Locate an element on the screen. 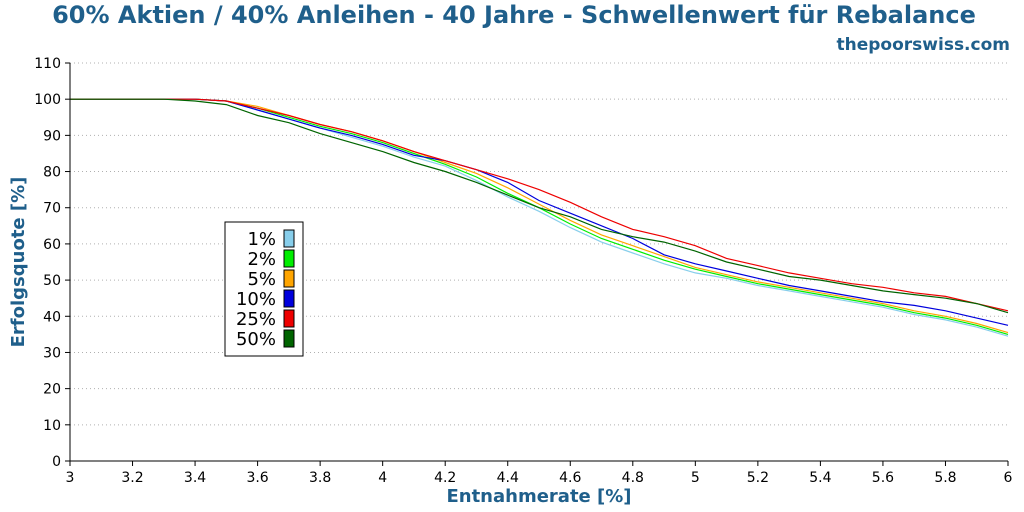 This screenshot has height=512, width=1024. x-tick-label: 4.2 is located at coordinates (445, 478).